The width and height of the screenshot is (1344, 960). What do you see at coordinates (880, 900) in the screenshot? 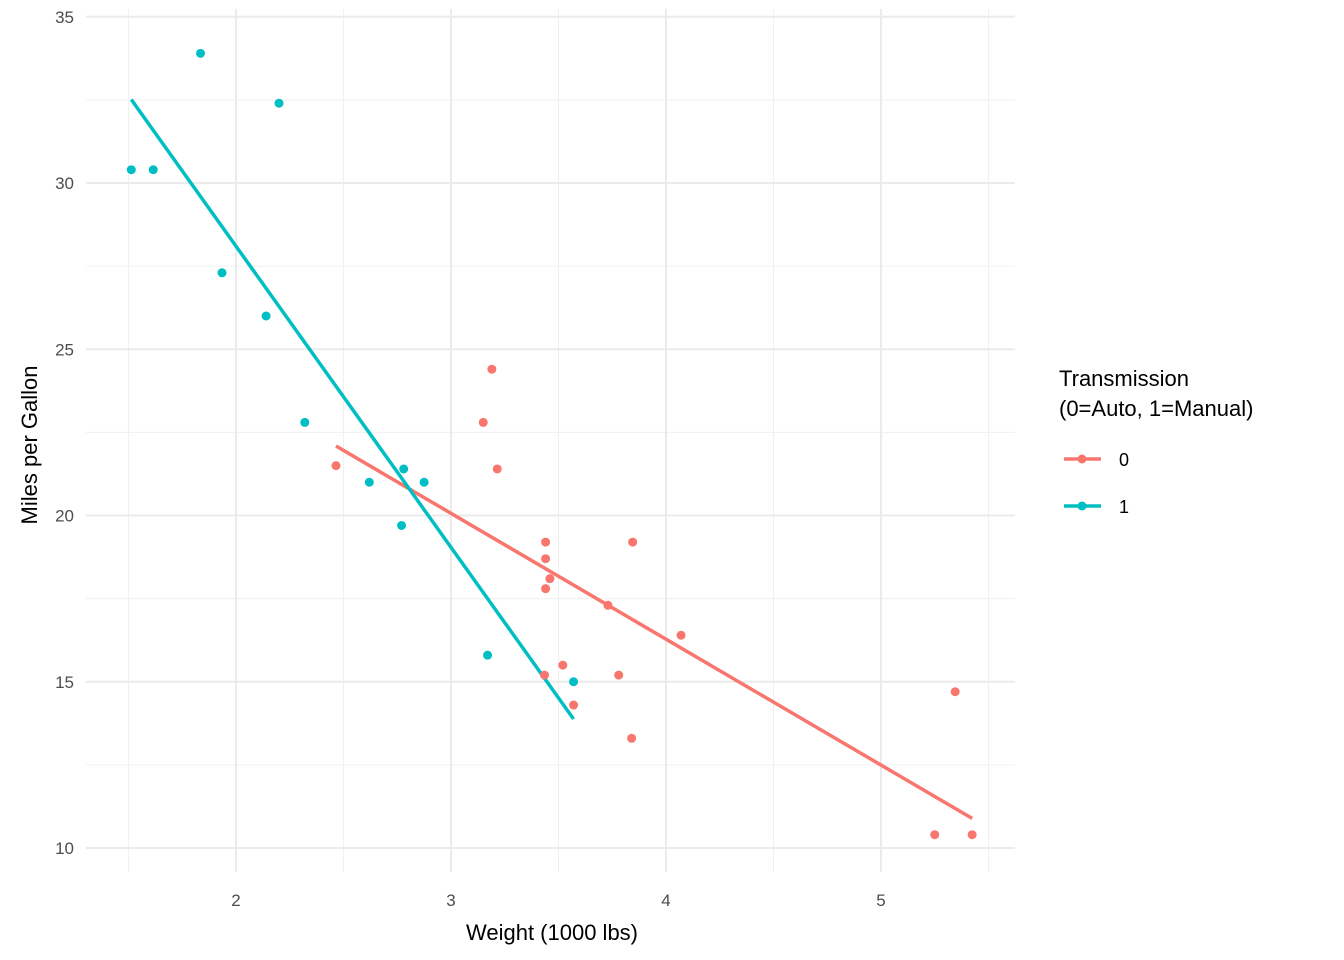
I see `x-tick-label: 5` at bounding box center [880, 900].